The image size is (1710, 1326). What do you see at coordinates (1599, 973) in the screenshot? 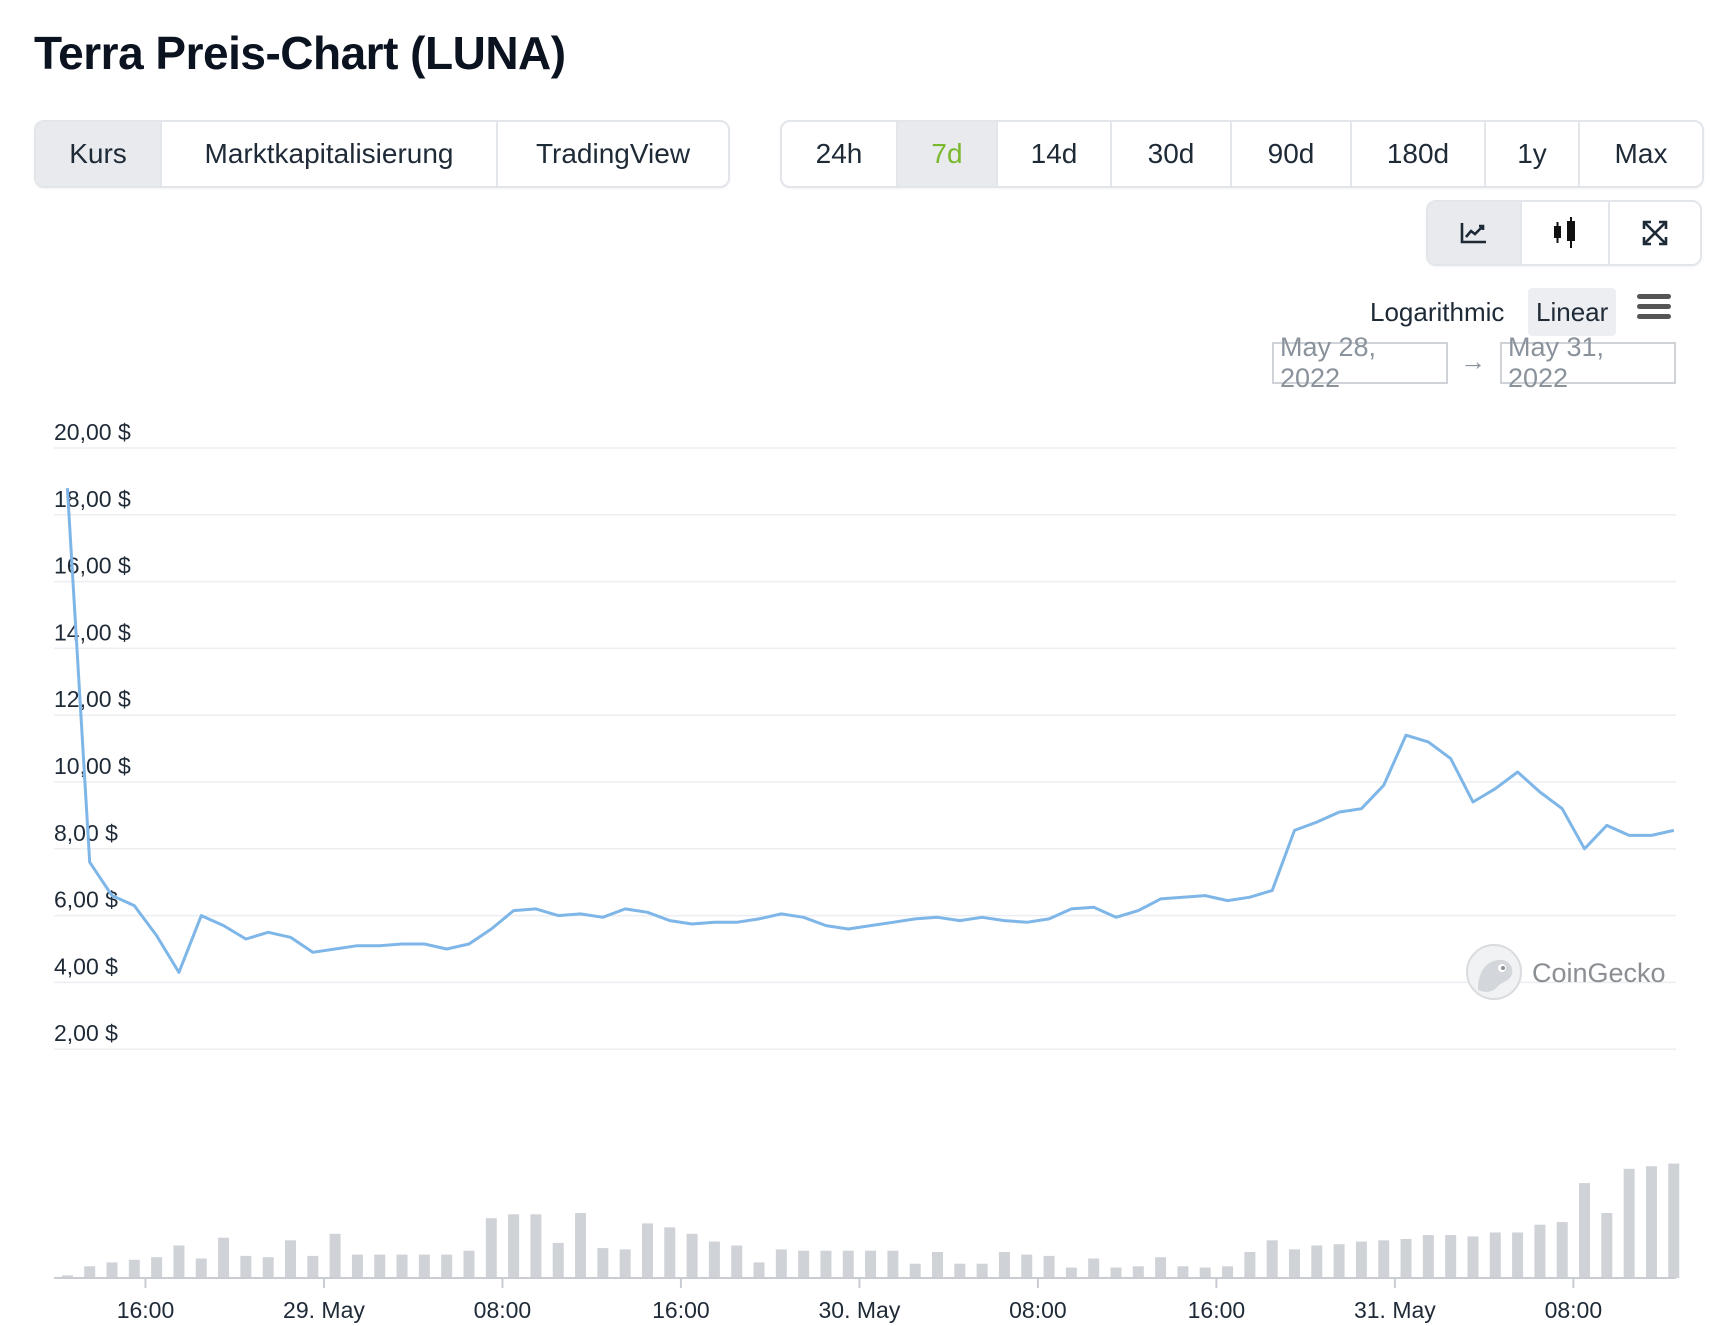
I see `watermark-text: CoinGecko` at bounding box center [1599, 973].